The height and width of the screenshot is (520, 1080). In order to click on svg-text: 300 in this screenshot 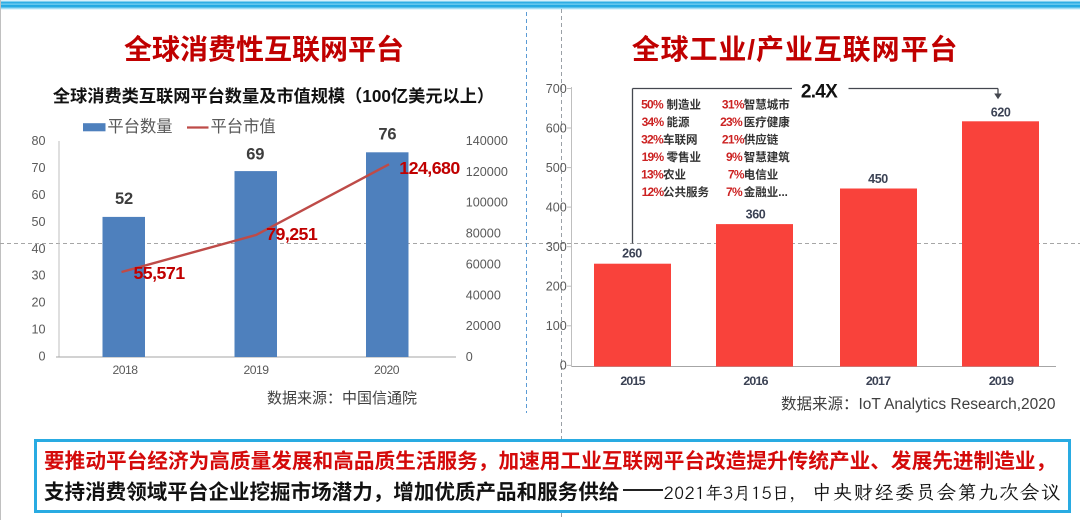, I will do `click(556, 247)`.